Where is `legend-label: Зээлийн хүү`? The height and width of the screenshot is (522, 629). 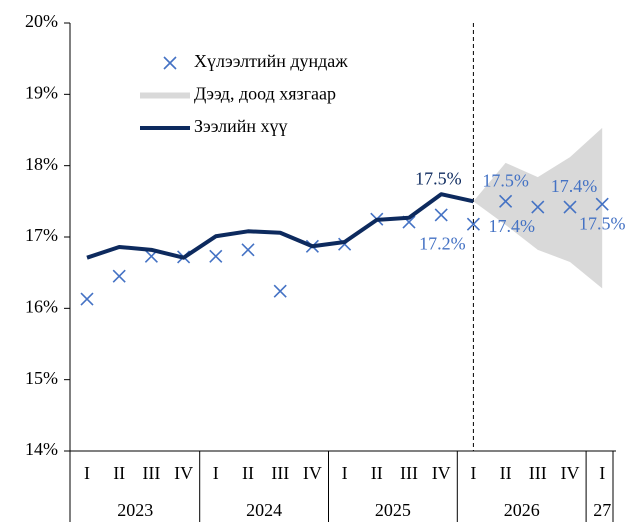
legend-label: Зээлийн хүү is located at coordinates (241, 126).